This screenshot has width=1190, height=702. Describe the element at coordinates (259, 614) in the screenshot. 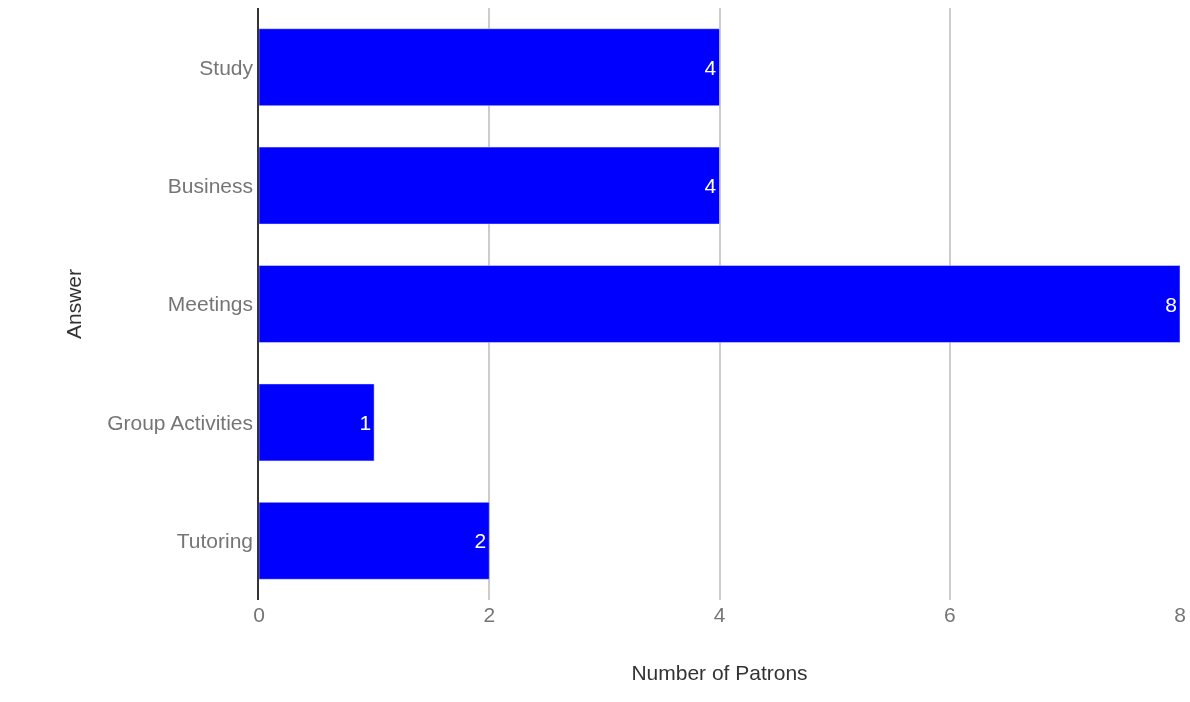

I see `x-tick-label: 0` at that location.